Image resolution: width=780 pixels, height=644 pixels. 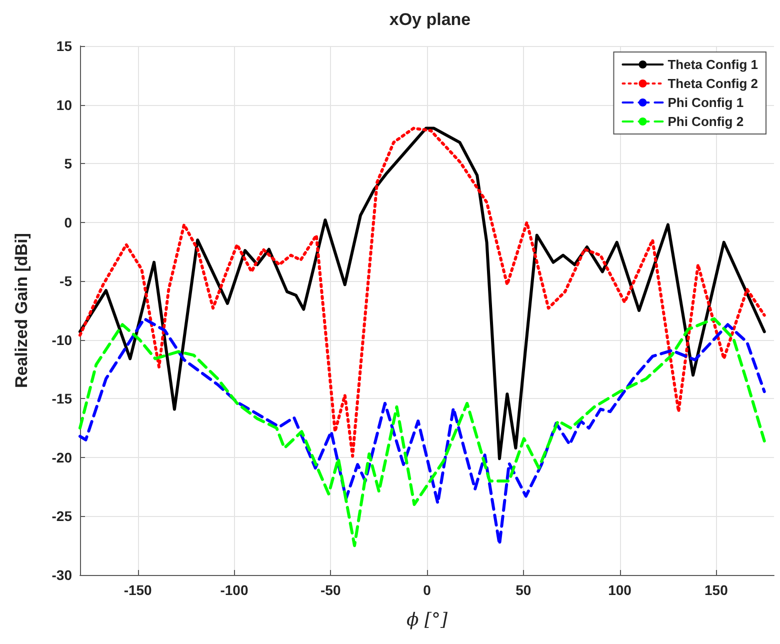 I want to click on x-tick-label: 150, so click(x=716, y=590).